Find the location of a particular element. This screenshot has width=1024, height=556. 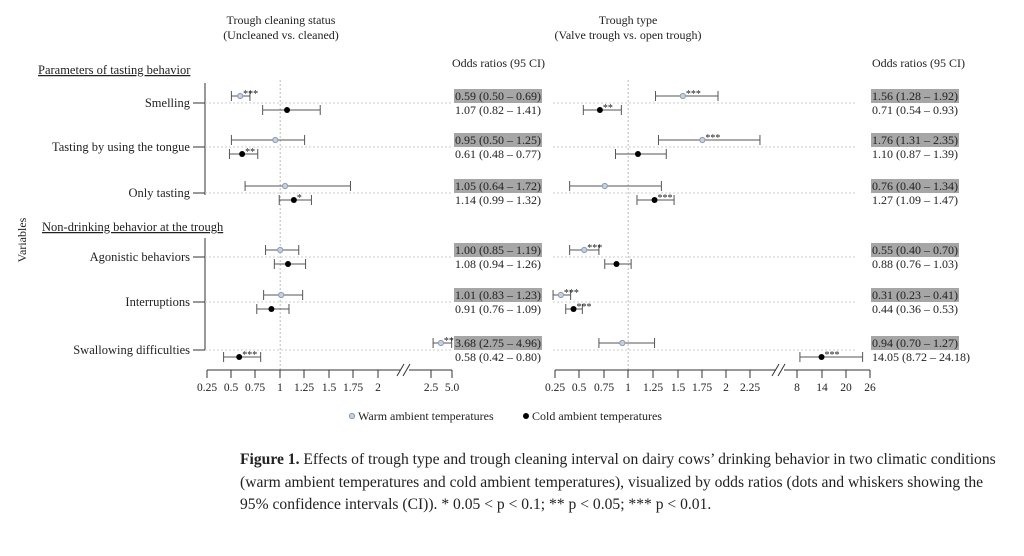

cold-odds-ratio-value: 0.44 (0.36 – 0.53) is located at coordinates (915, 309).